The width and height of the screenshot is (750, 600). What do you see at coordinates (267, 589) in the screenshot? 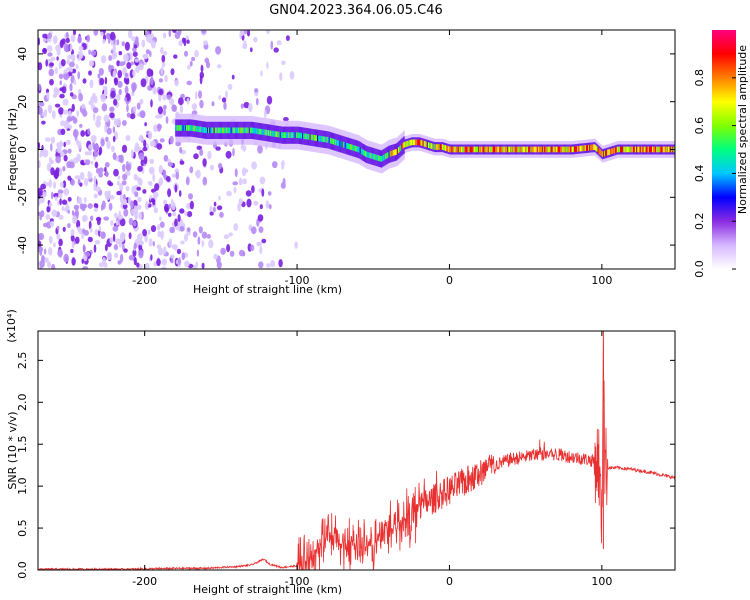
I see `x-axis-label: Height of straight line (km)` at bounding box center [267, 589].